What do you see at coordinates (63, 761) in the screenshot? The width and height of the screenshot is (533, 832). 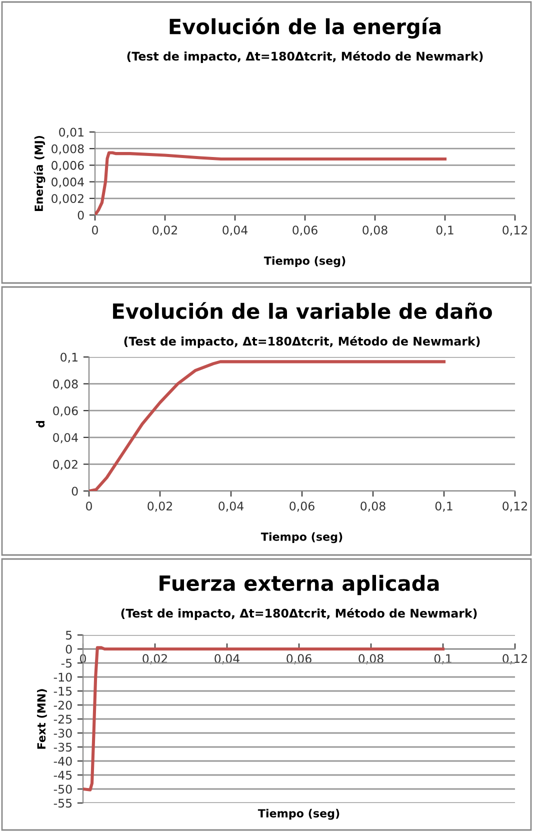 I see `y-tick-label: -40` at bounding box center [63, 761].